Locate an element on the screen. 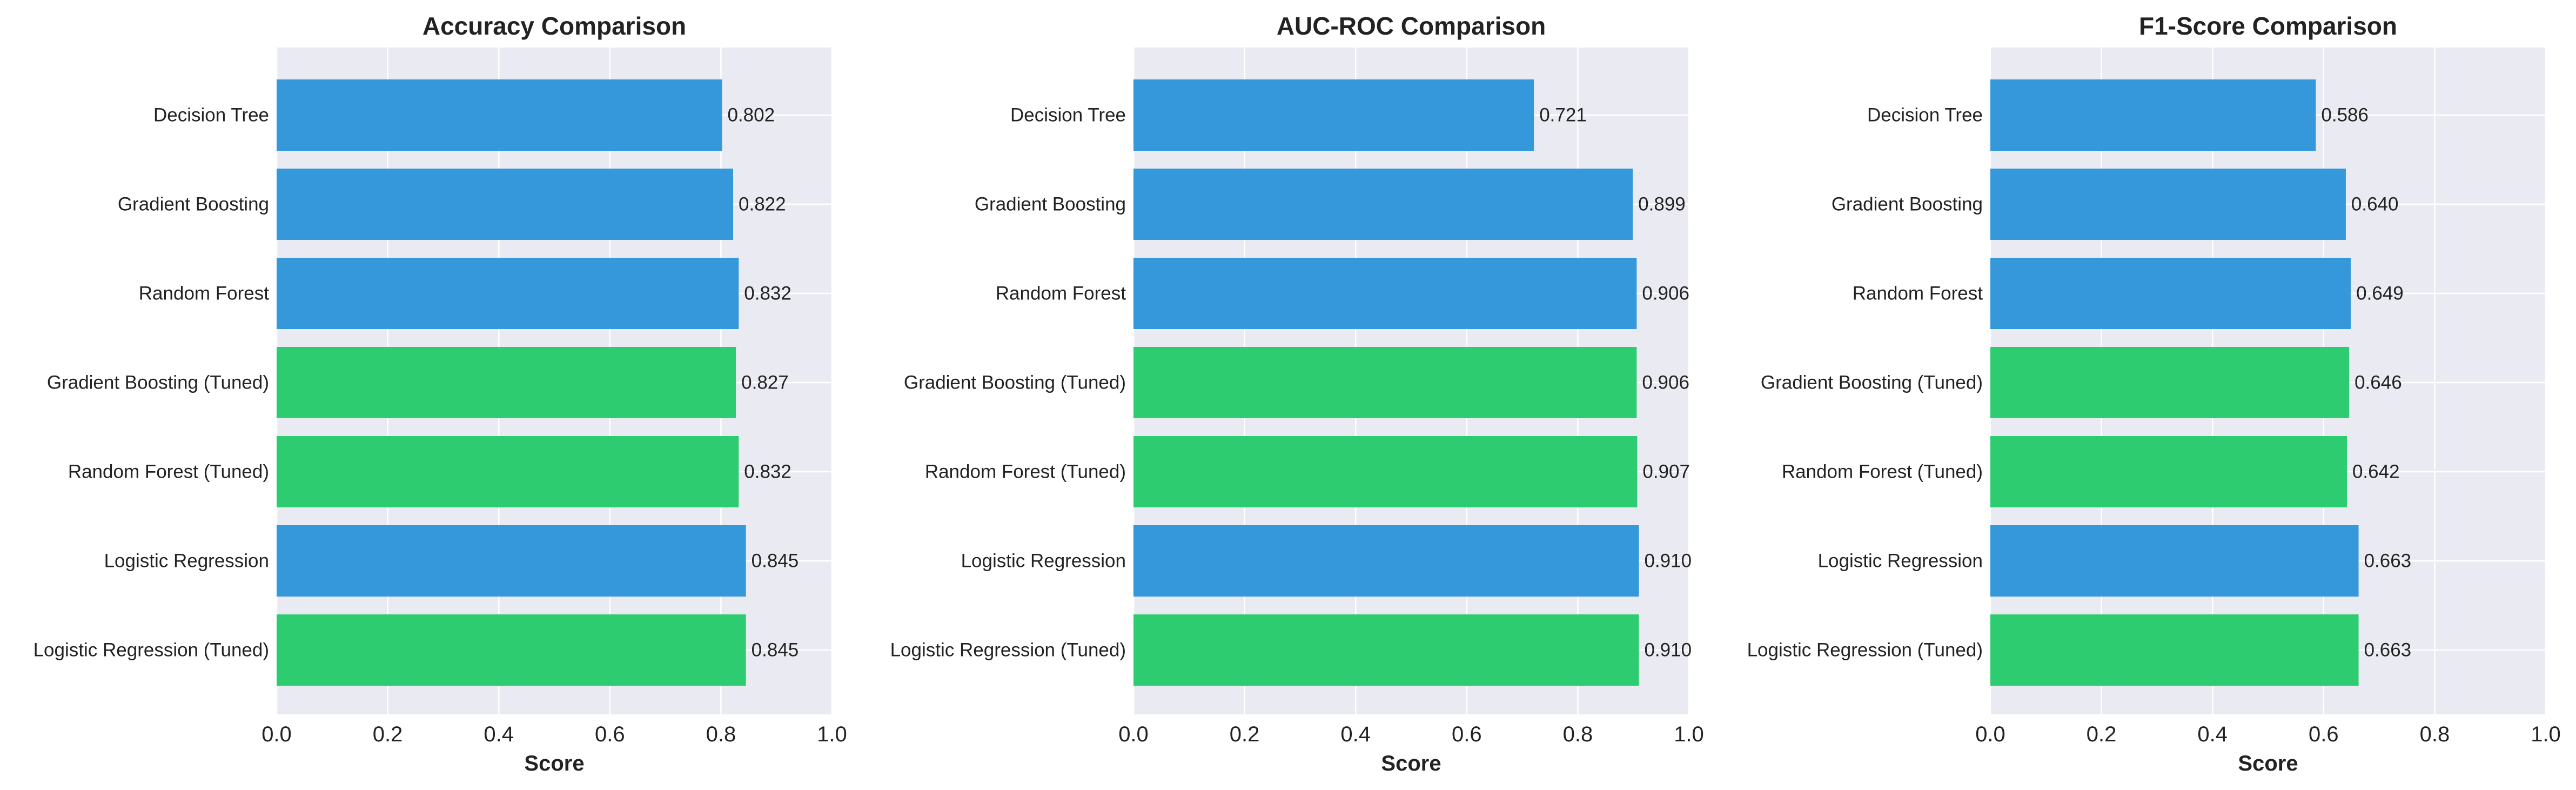 The width and height of the screenshot is (2576, 790). data-label: 0.822 is located at coordinates (763, 204).